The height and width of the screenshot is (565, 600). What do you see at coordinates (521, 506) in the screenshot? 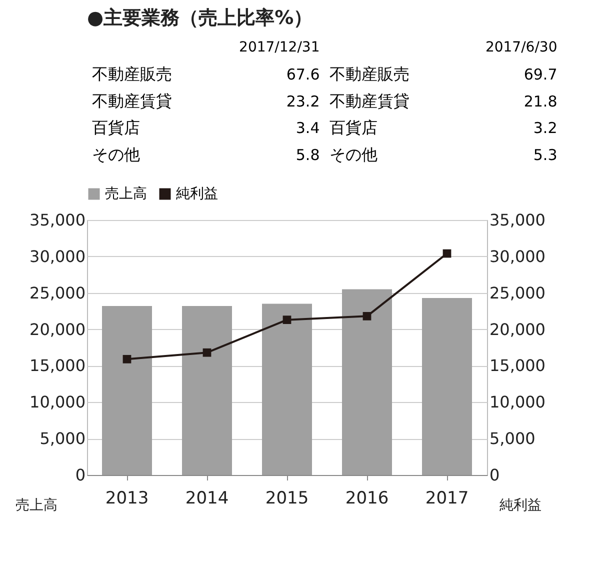
I see `y2-axis-title: 純利益` at bounding box center [521, 506].